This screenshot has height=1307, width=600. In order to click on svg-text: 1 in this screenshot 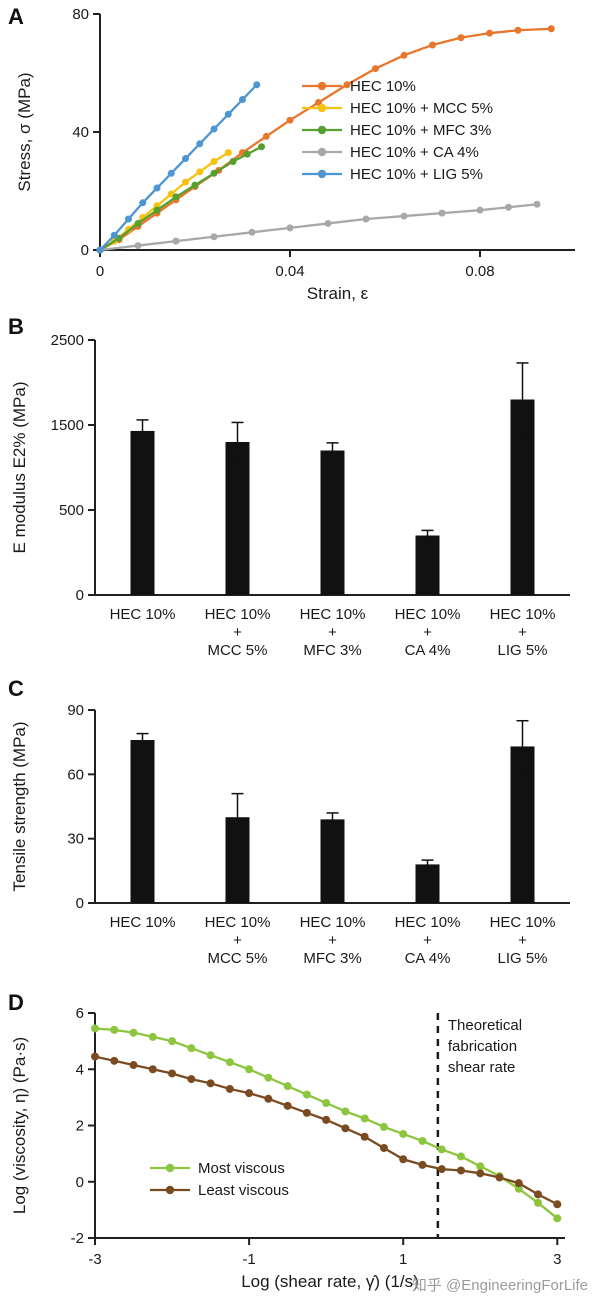, I will do `click(403, 1259)`.